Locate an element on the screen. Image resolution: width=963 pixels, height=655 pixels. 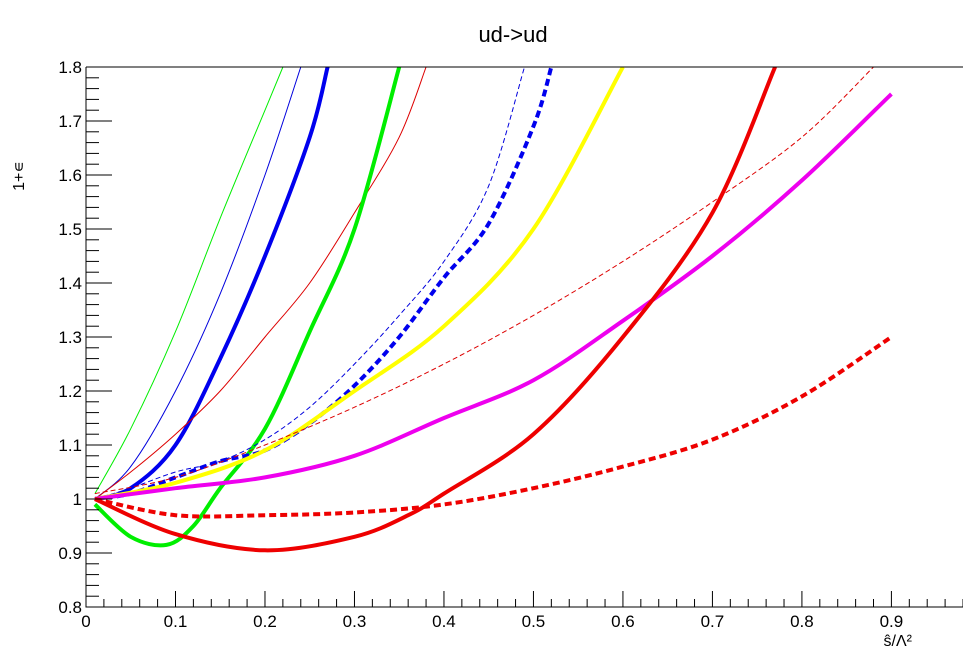
x-tick-label: 0 is located at coordinates (85, 621).